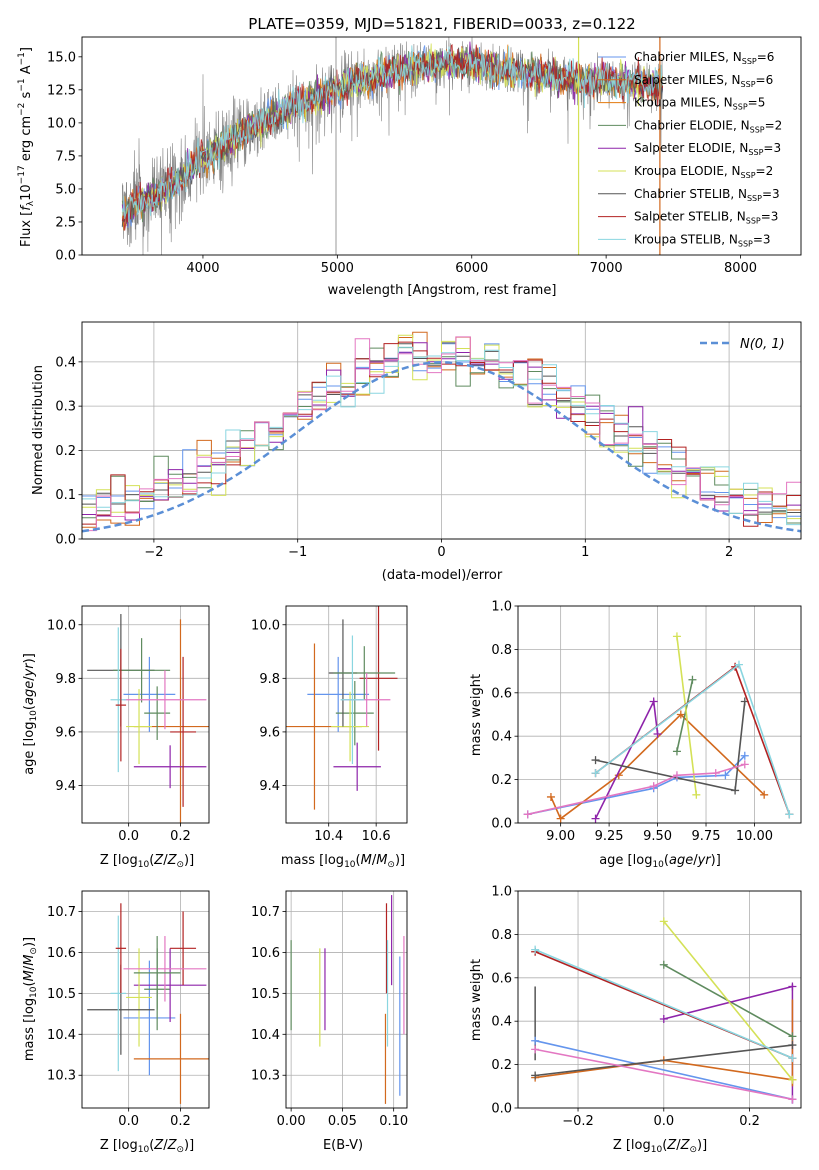 The height and width of the screenshot is (1170, 819). Describe the element at coordinates (476, 1000) in the screenshot. I see `weight-z-ylabel: mass weight` at that location.